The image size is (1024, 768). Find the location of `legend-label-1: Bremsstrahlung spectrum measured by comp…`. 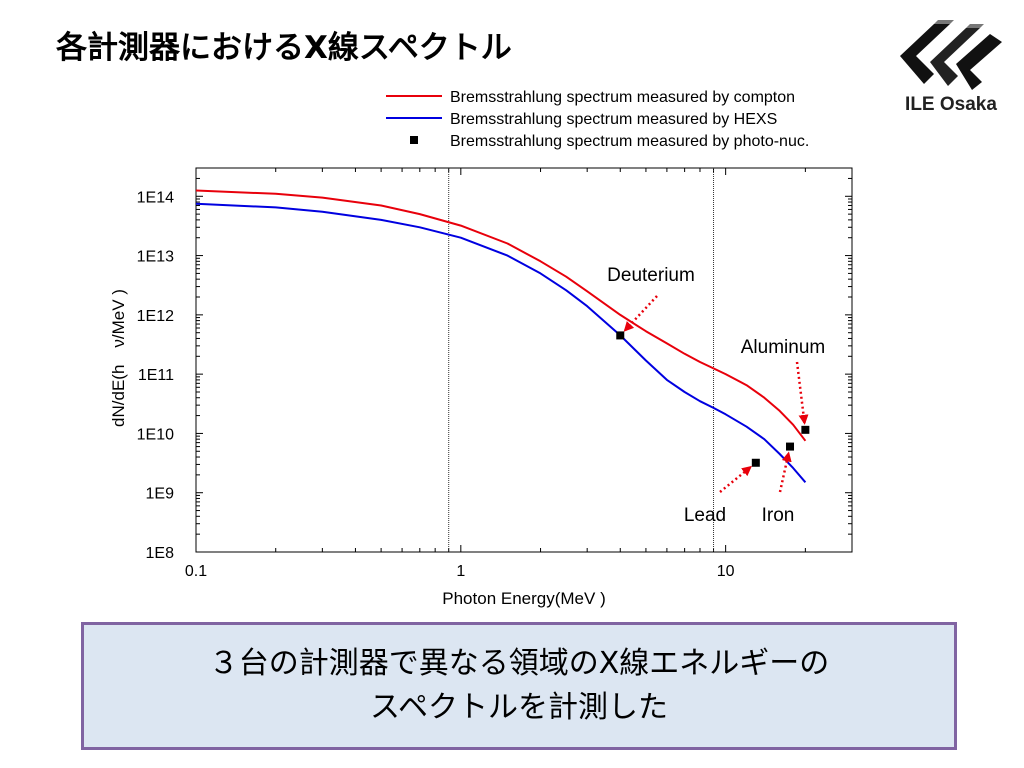

legend-label-1: Bremsstrahlung spectrum measured by comp… is located at coordinates (622, 97).